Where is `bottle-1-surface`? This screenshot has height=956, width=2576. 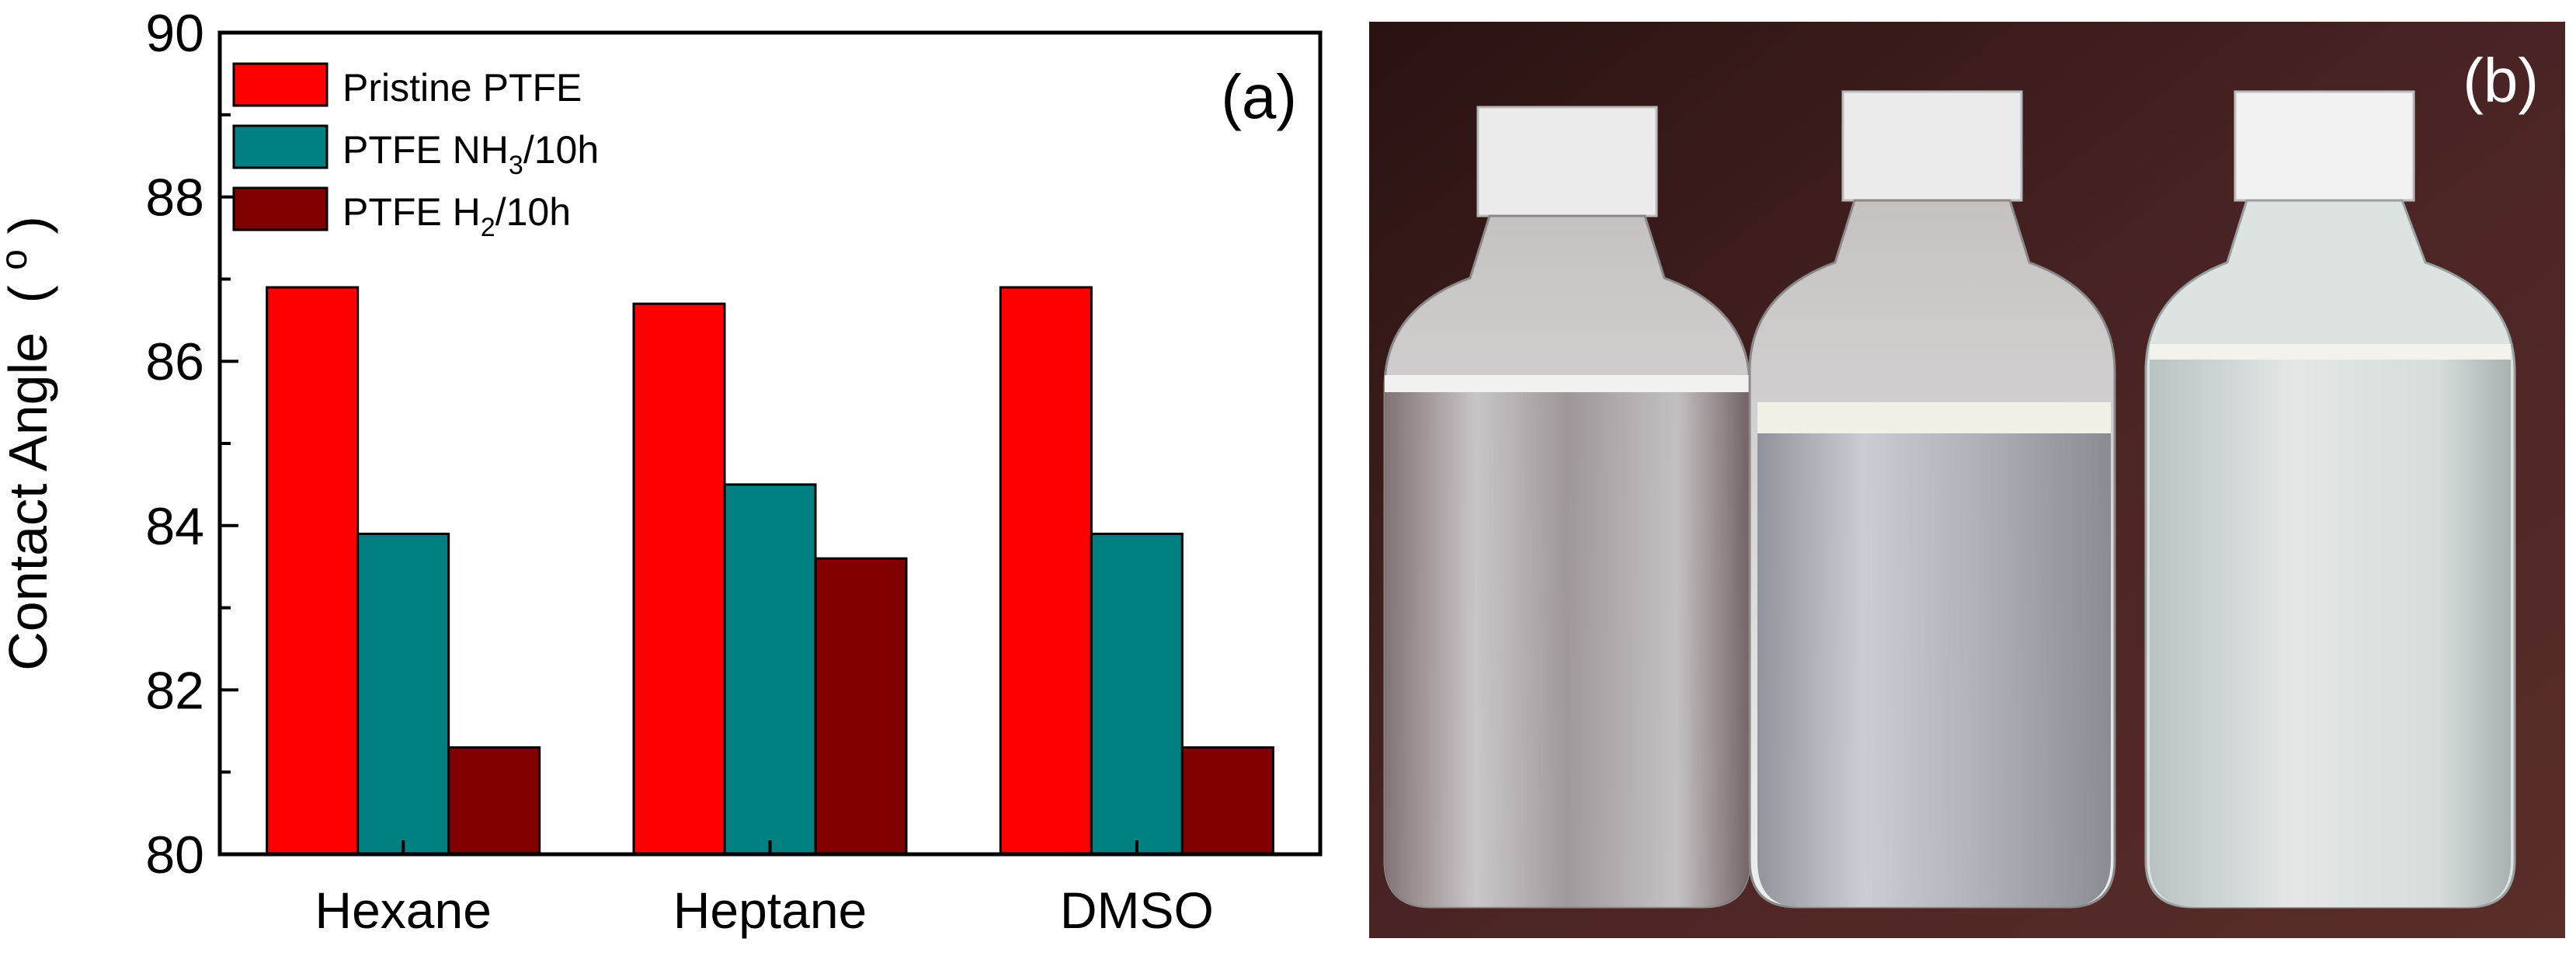 bottle-1-surface is located at coordinates (1567, 384).